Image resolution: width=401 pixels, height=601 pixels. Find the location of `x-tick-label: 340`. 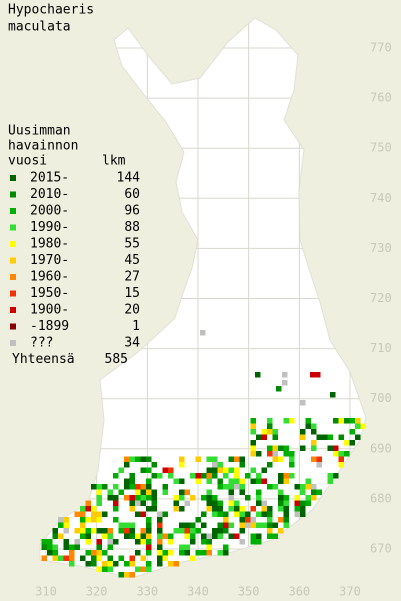

x-tick-label: 340 is located at coordinates (198, 592).